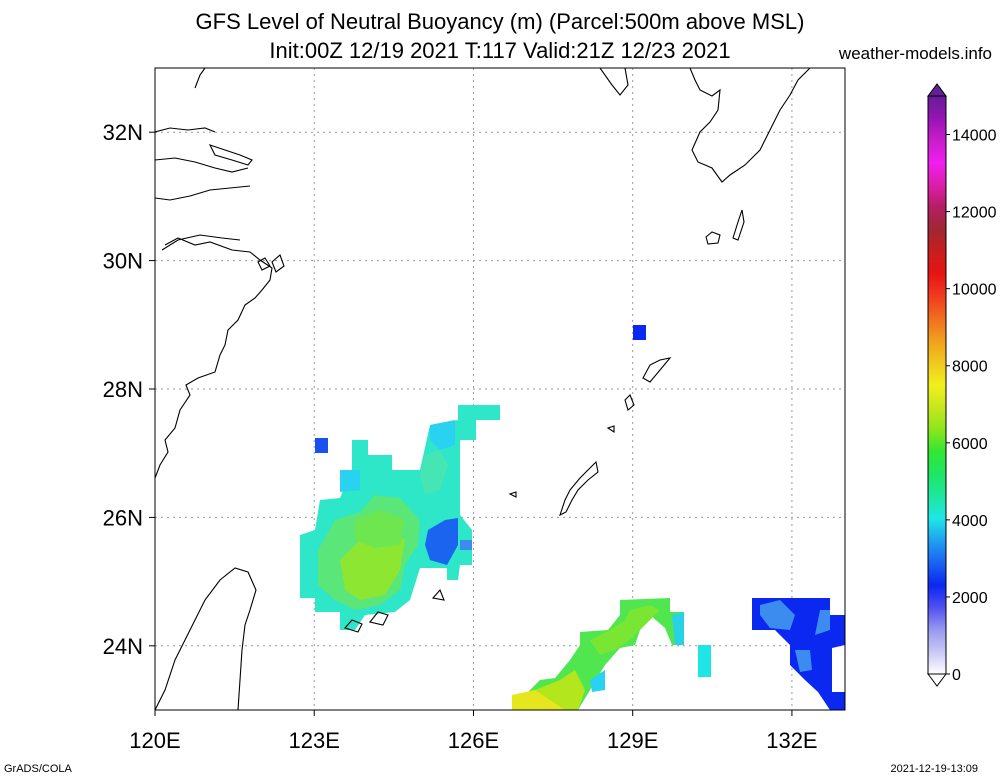 Image resolution: width=1000 pixels, height=779 pixels. Describe the element at coordinates (473, 740) in the screenshot. I see `x-tick-label: 126E` at that location.